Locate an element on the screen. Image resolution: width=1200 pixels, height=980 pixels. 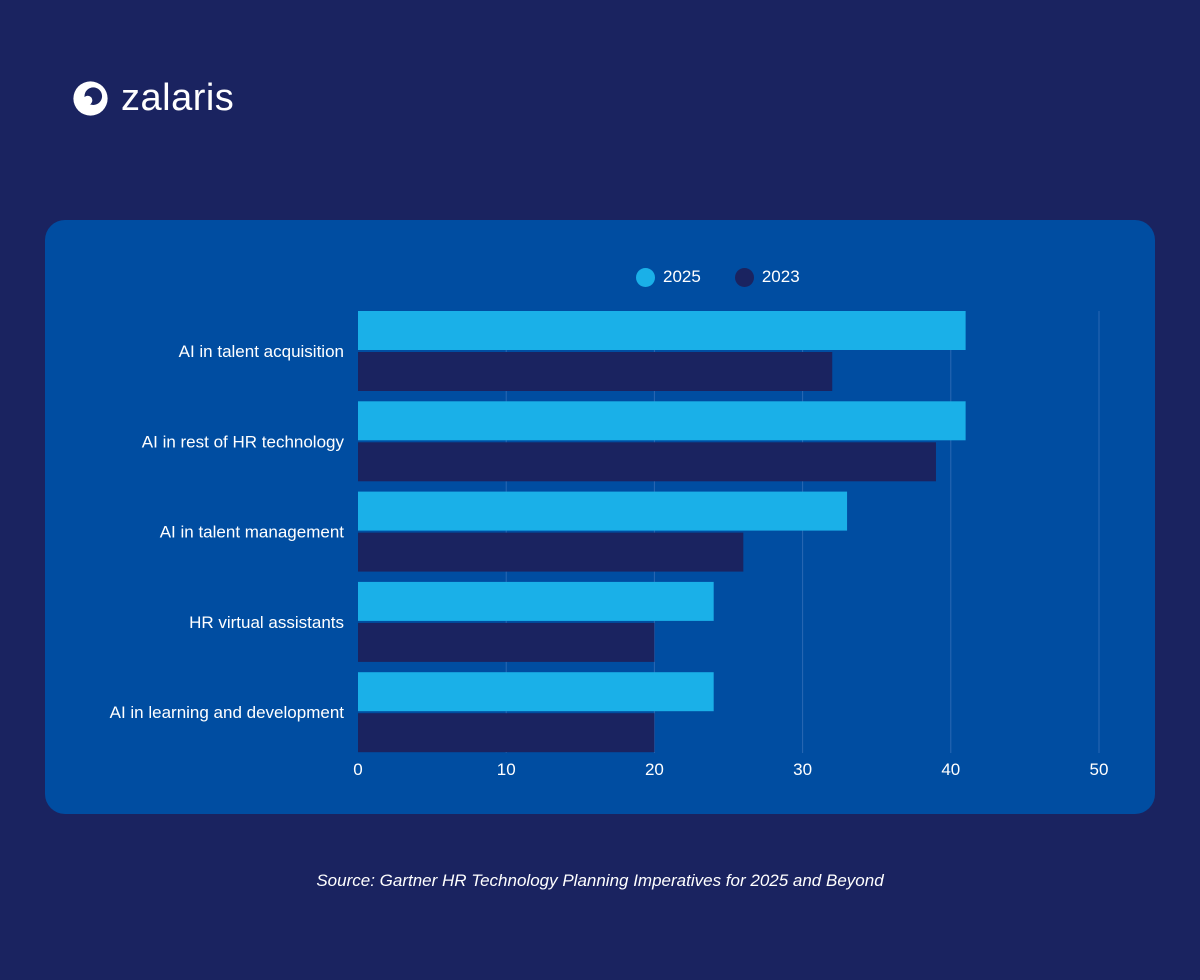
category-label-1: AI in rest of HR technology is located at coordinates (243, 441).